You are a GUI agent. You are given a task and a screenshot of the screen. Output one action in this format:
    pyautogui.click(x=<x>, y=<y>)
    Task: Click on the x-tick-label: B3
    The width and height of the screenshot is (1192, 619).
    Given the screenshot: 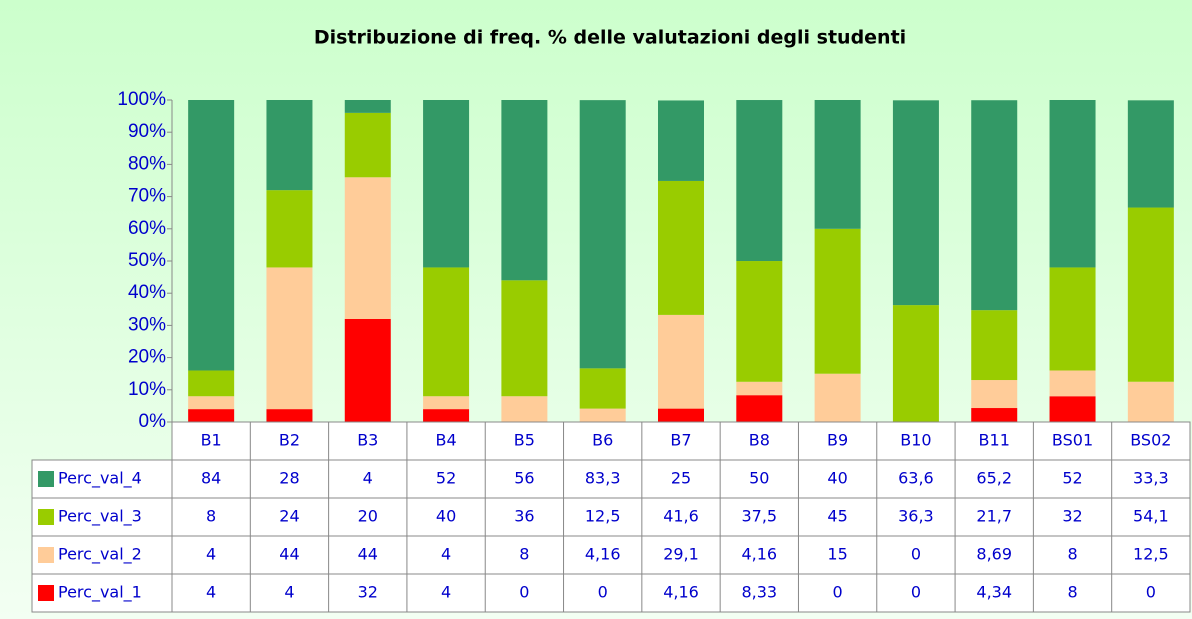 What is the action you would take?
    pyautogui.click(x=367, y=440)
    